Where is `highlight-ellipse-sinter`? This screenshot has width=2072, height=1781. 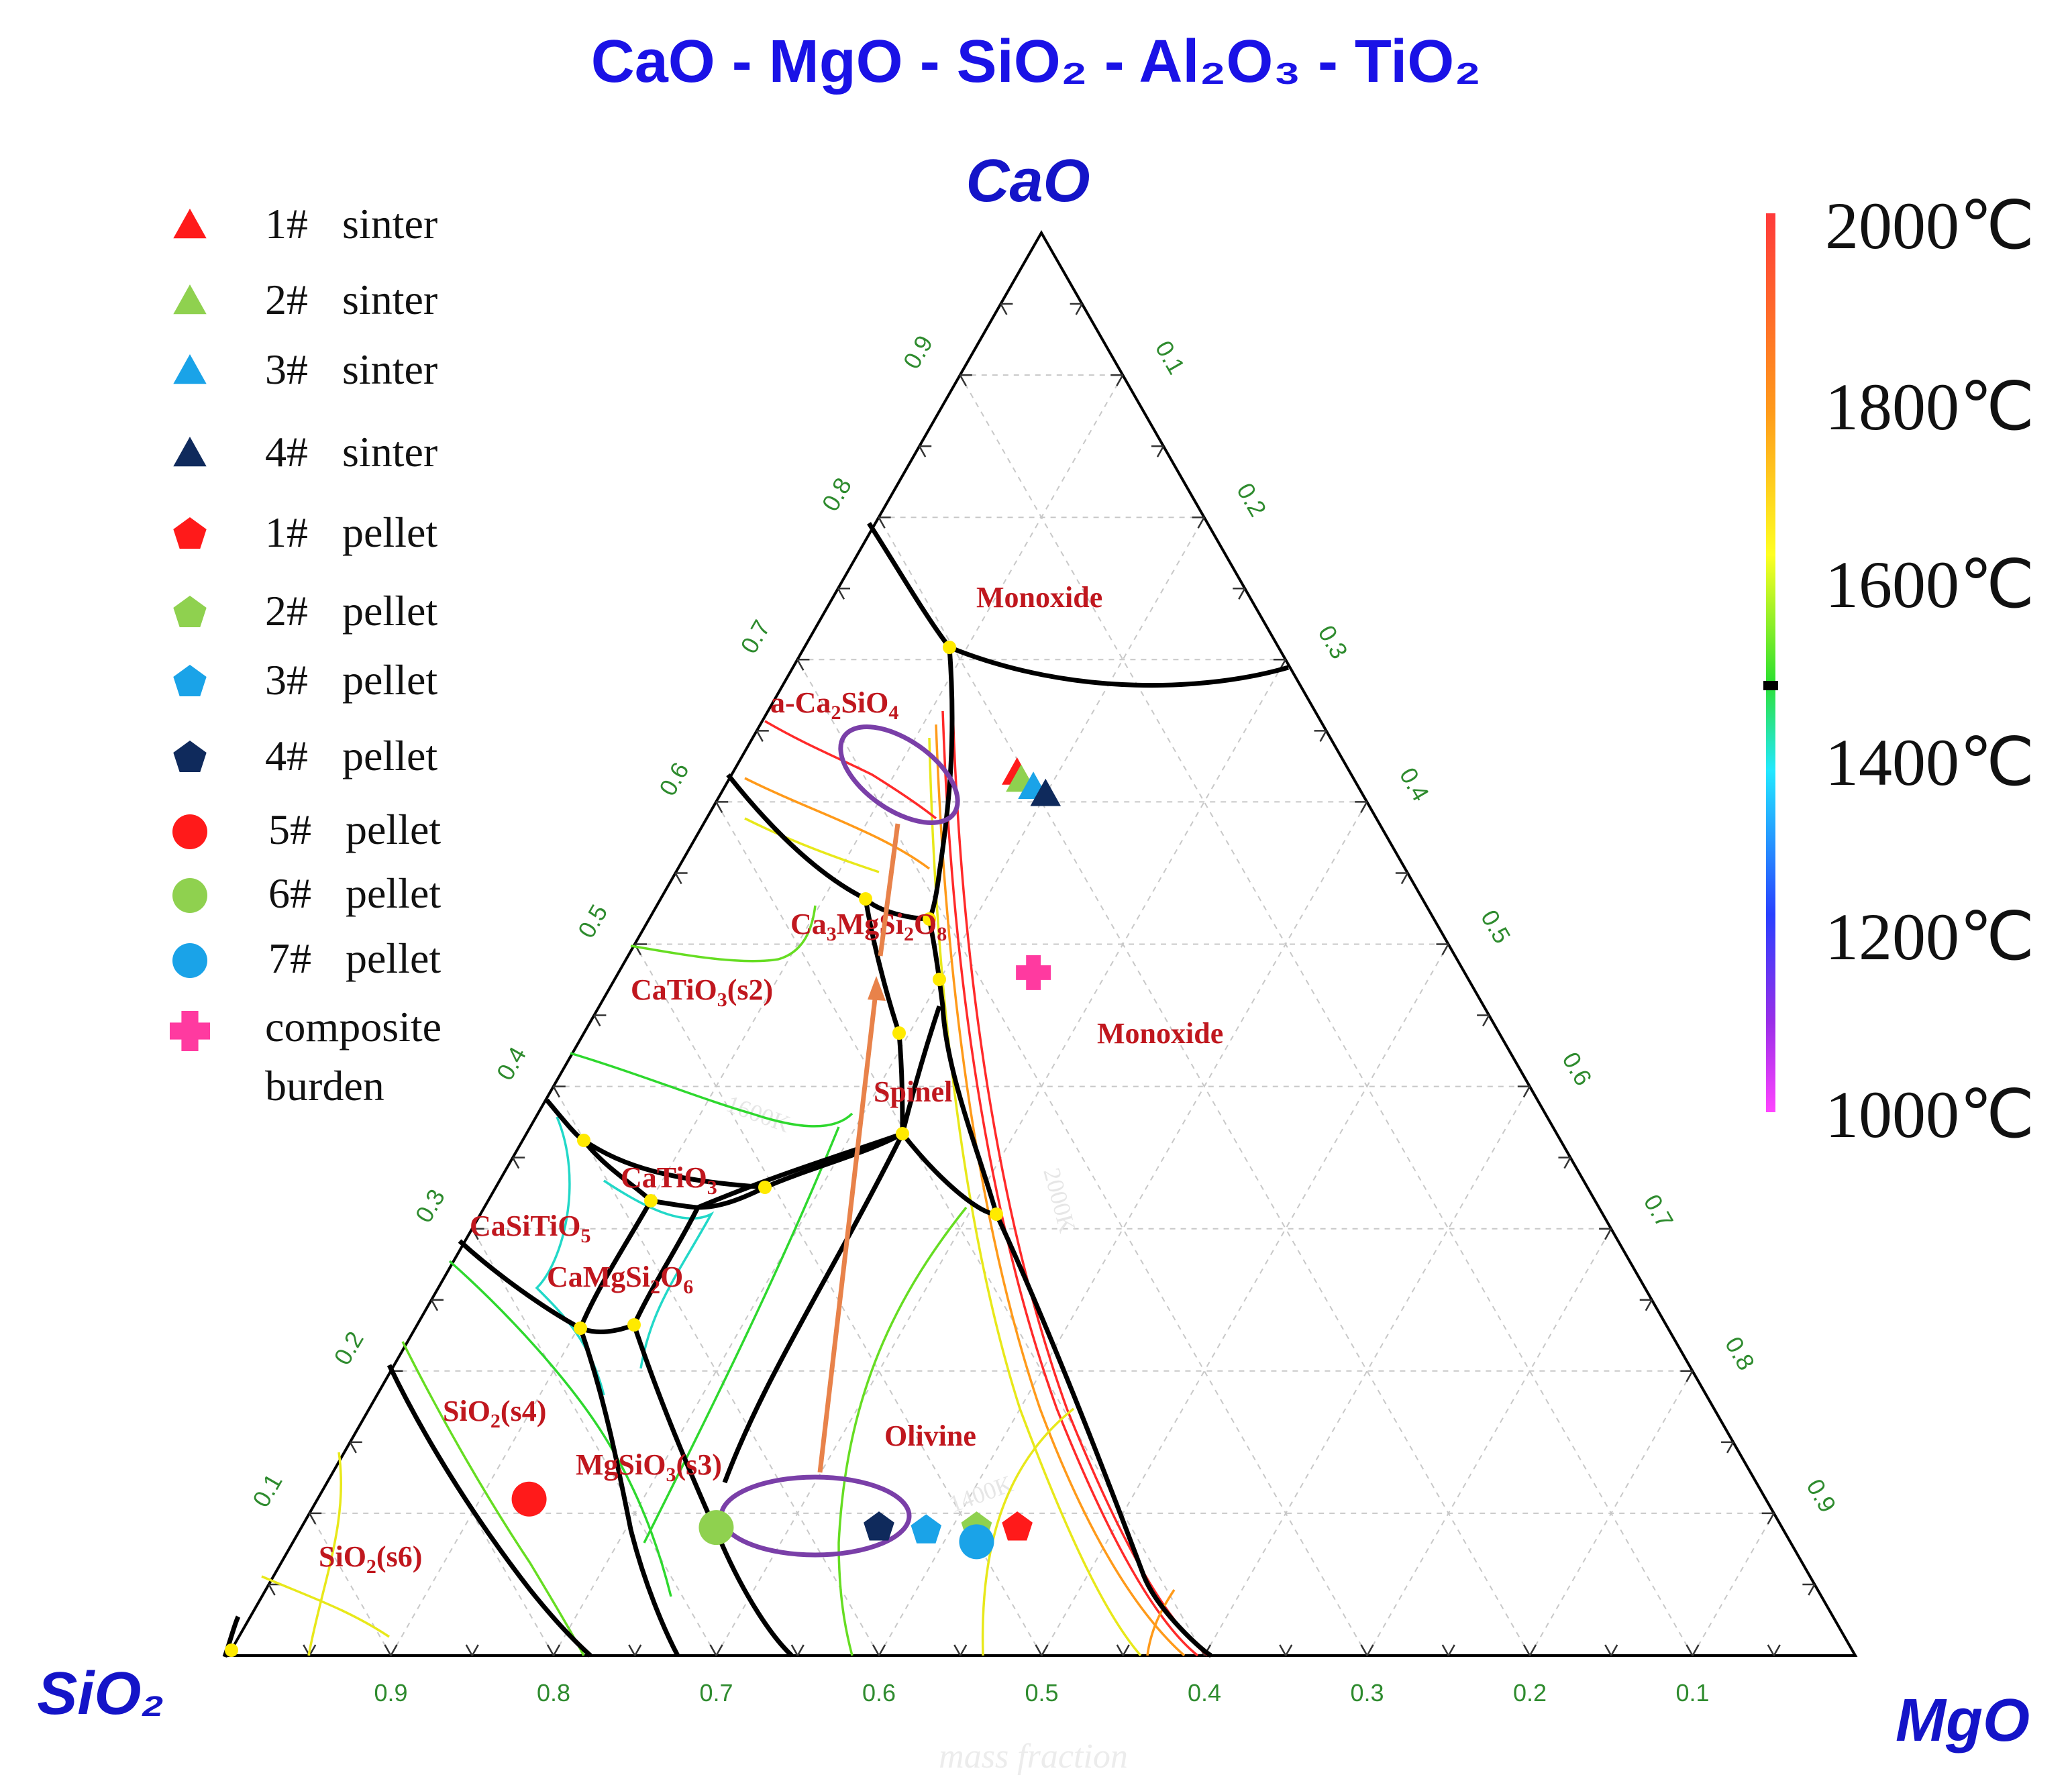 highlight-ellipse-sinter is located at coordinates (899, 774).